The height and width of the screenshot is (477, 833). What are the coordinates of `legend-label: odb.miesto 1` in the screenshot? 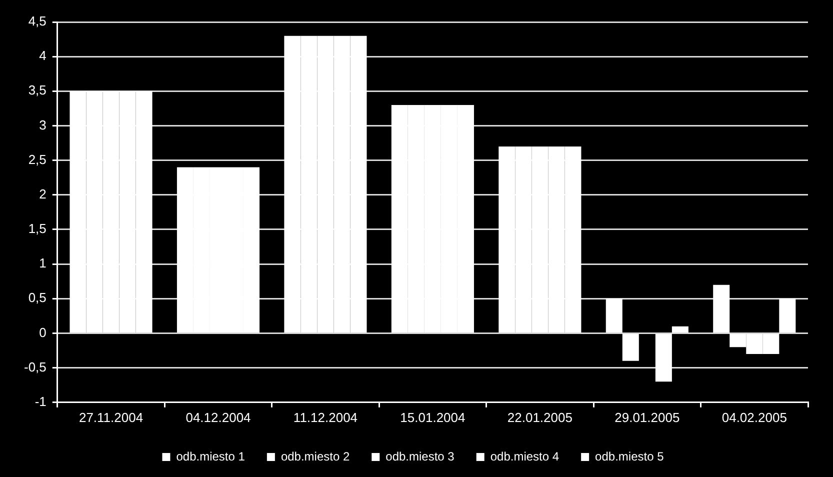 It's located at (211, 456).